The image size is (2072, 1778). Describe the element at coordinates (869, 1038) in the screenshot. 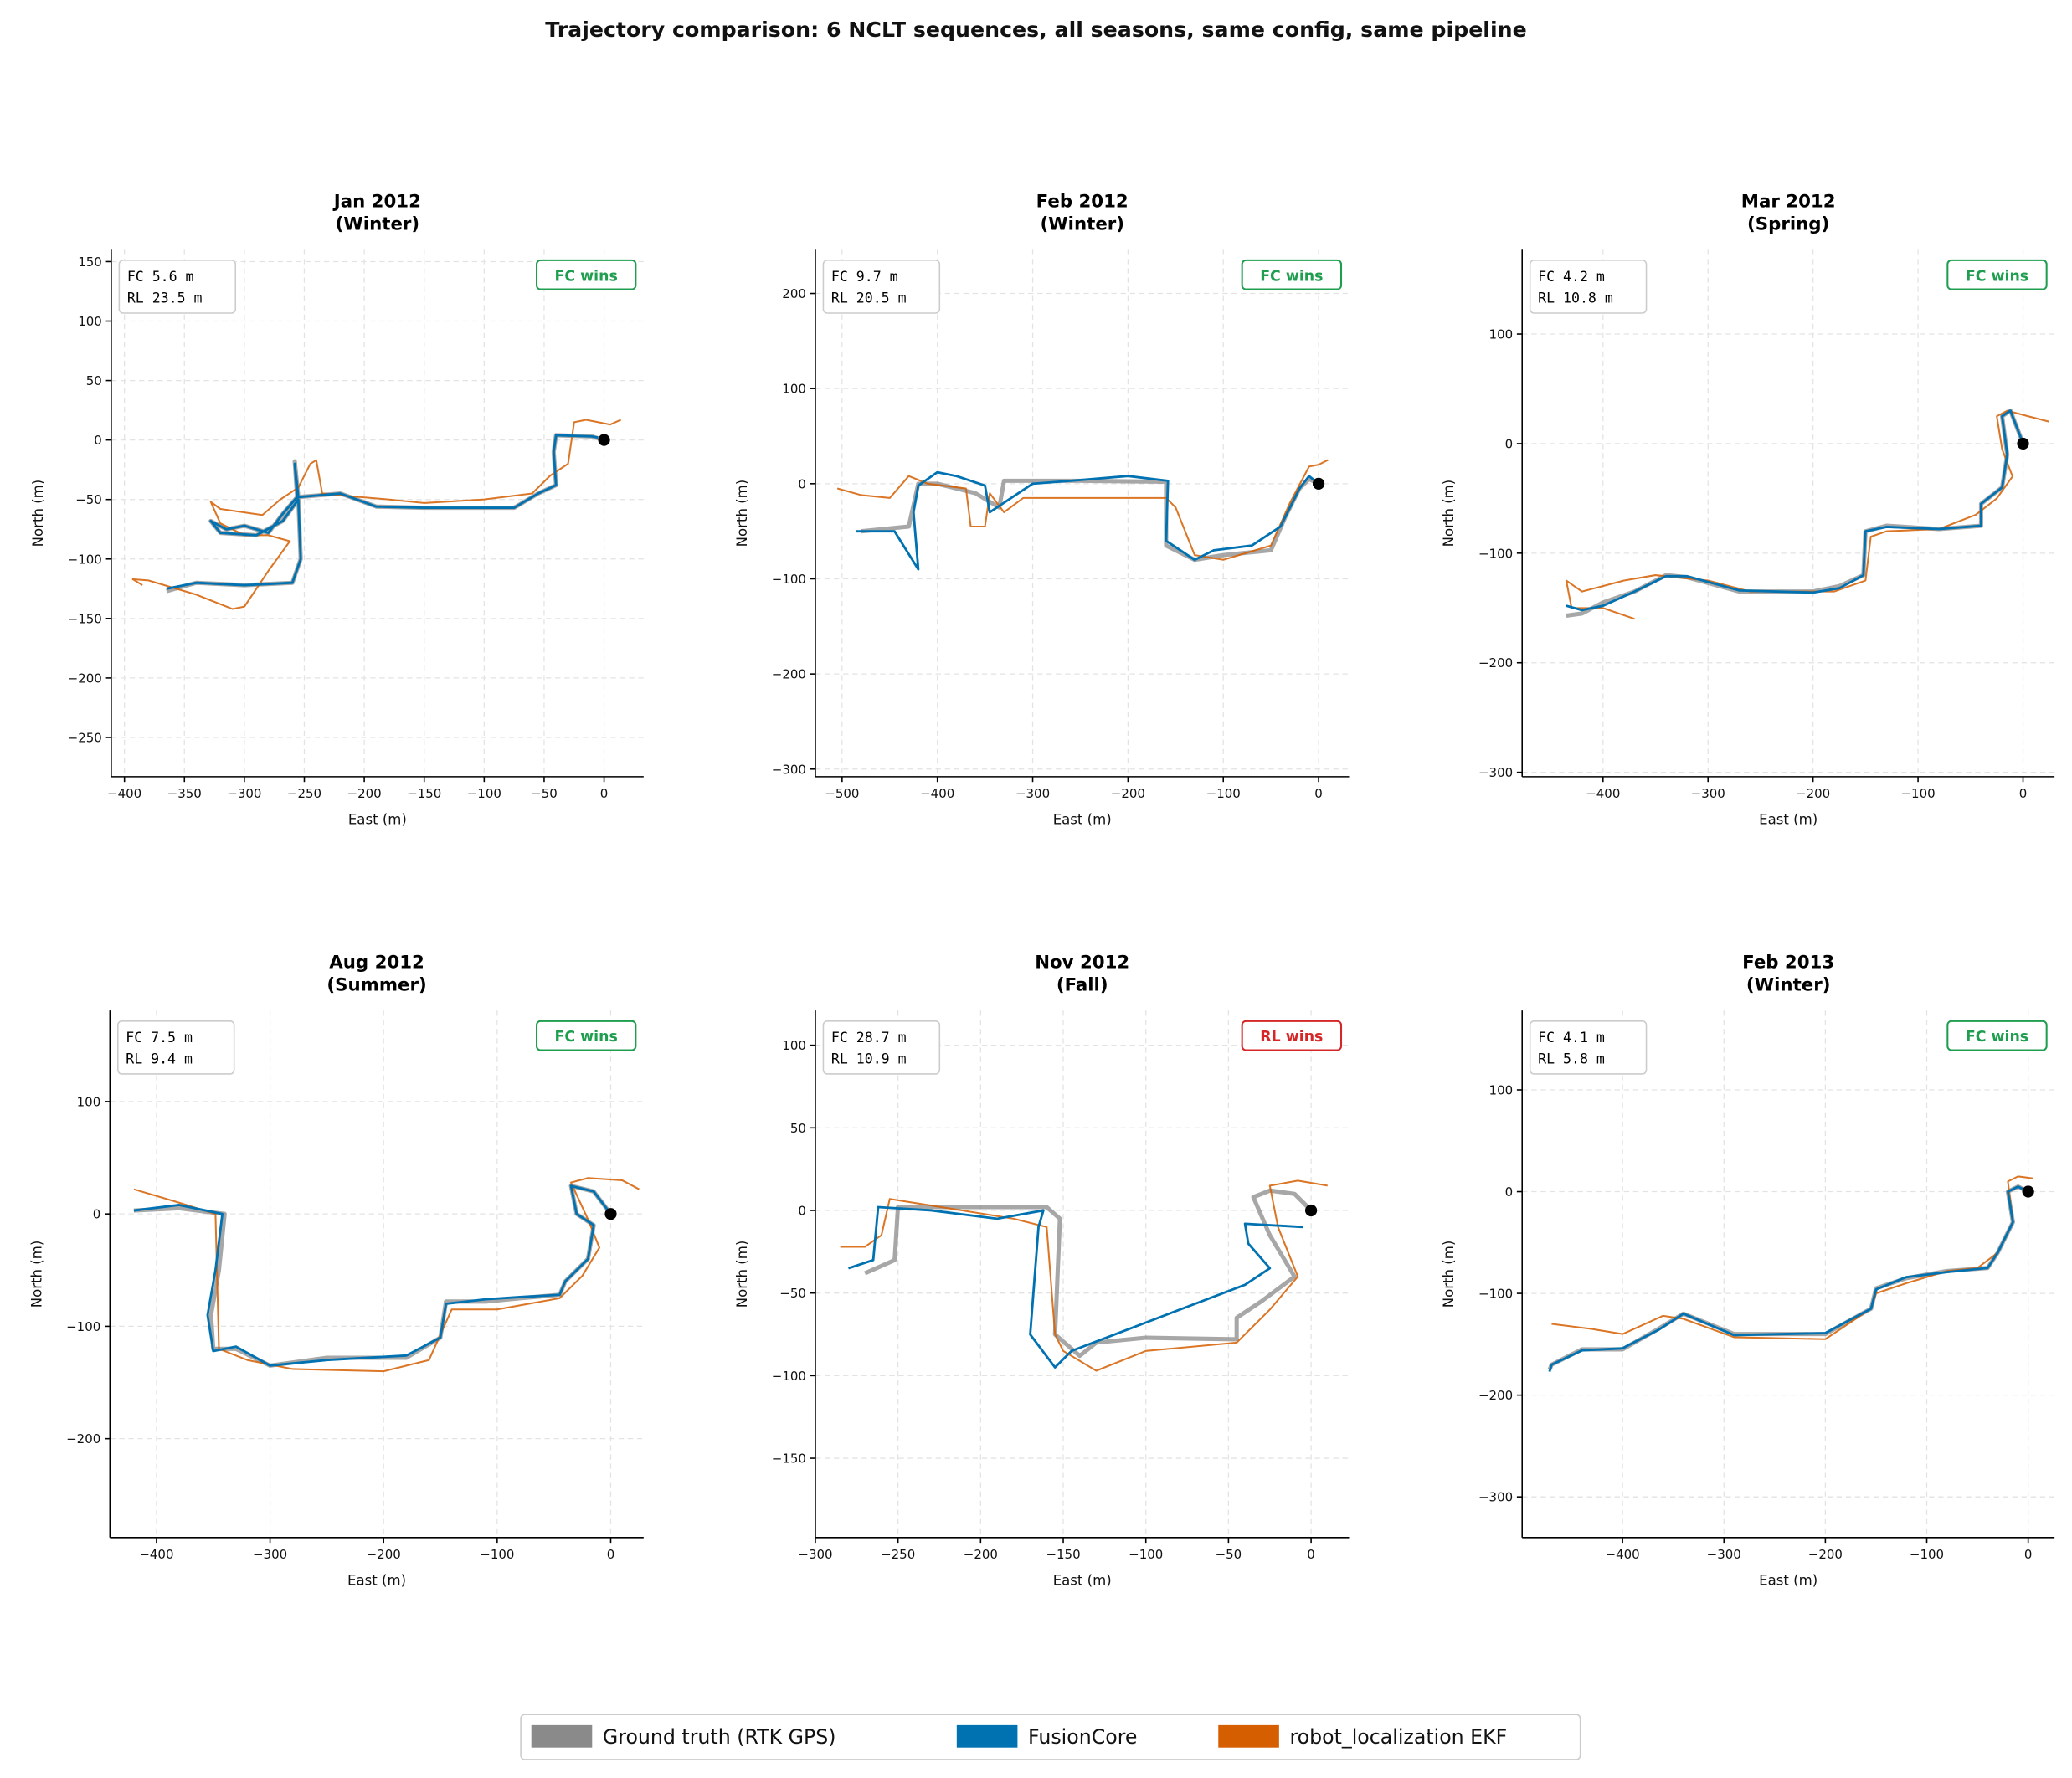

I see `fc-error-text: FC 28.7 m` at that location.